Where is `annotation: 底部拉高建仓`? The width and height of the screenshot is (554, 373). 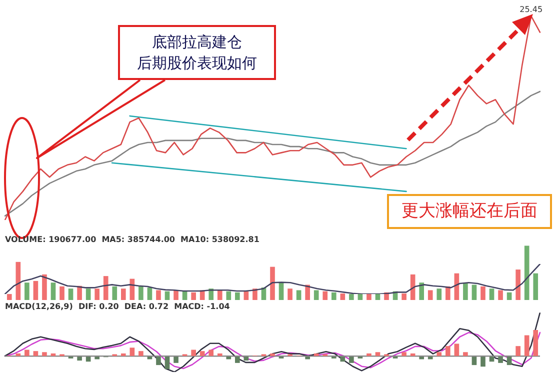 annotation: 底部拉高建仓 is located at coordinates (197, 42).